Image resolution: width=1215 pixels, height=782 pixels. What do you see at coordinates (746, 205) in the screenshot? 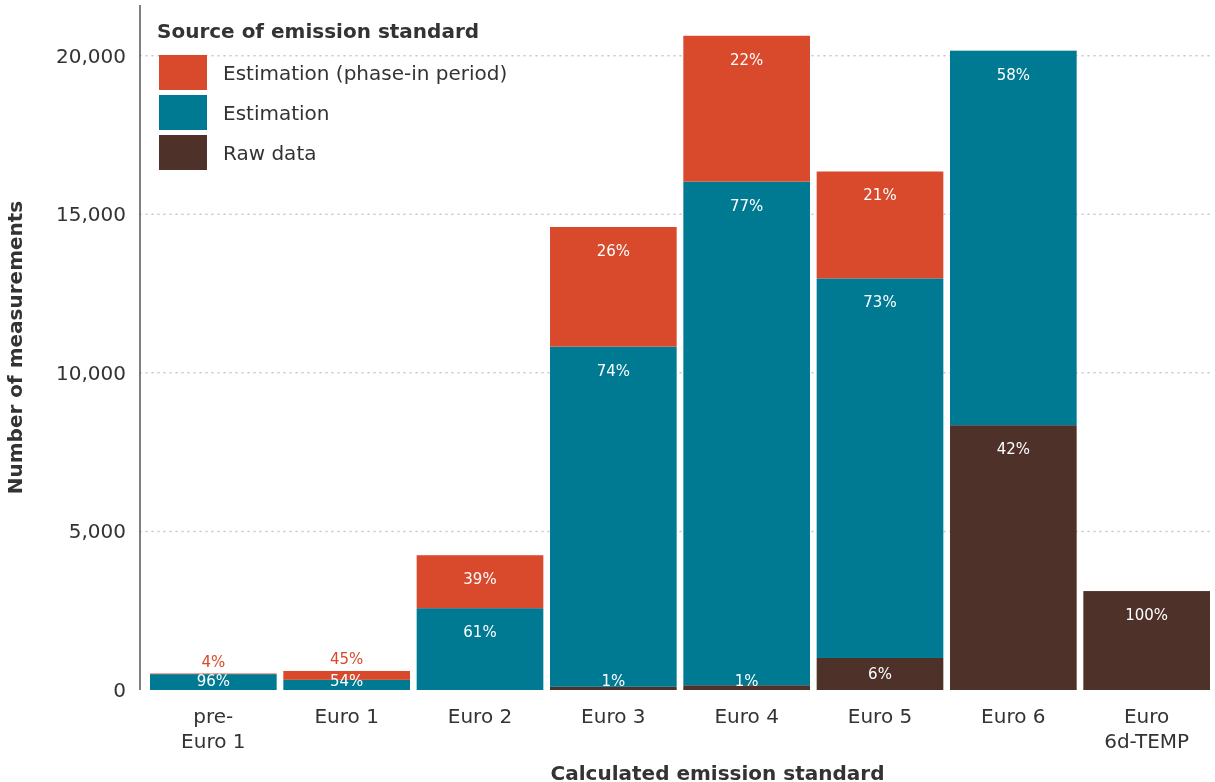
I see `annotation: 77%` at bounding box center [746, 205].